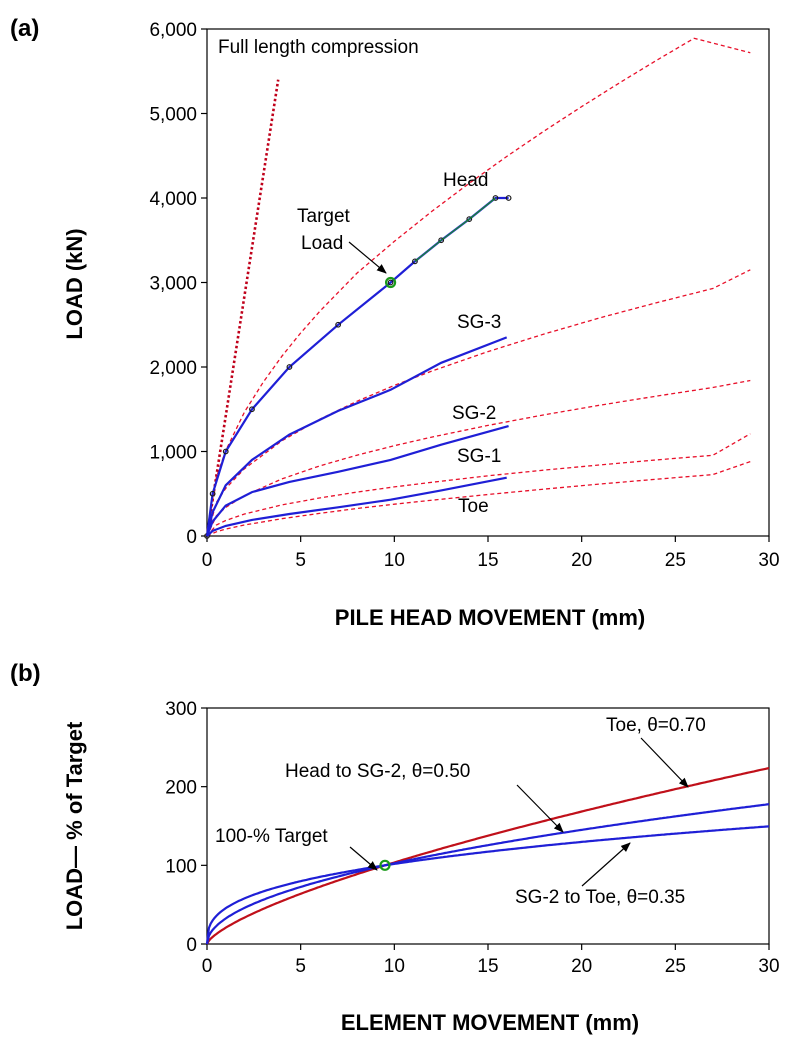  What do you see at coordinates (191, 537) in the screenshot?
I see `y-tick-label-a: 0` at bounding box center [191, 537].